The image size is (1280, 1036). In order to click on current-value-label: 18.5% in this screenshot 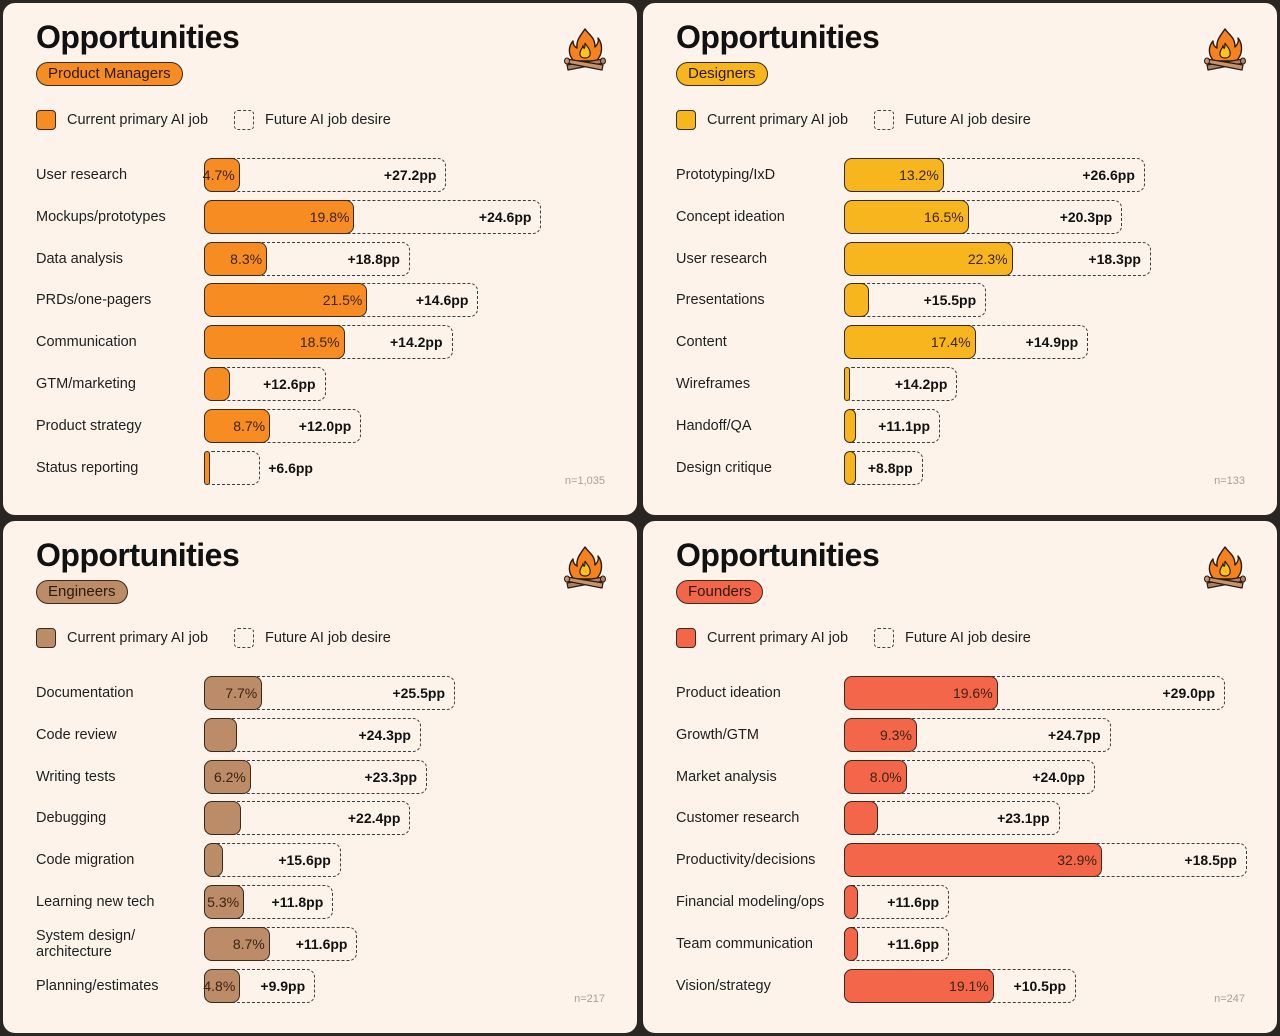, I will do `click(319, 342)`.